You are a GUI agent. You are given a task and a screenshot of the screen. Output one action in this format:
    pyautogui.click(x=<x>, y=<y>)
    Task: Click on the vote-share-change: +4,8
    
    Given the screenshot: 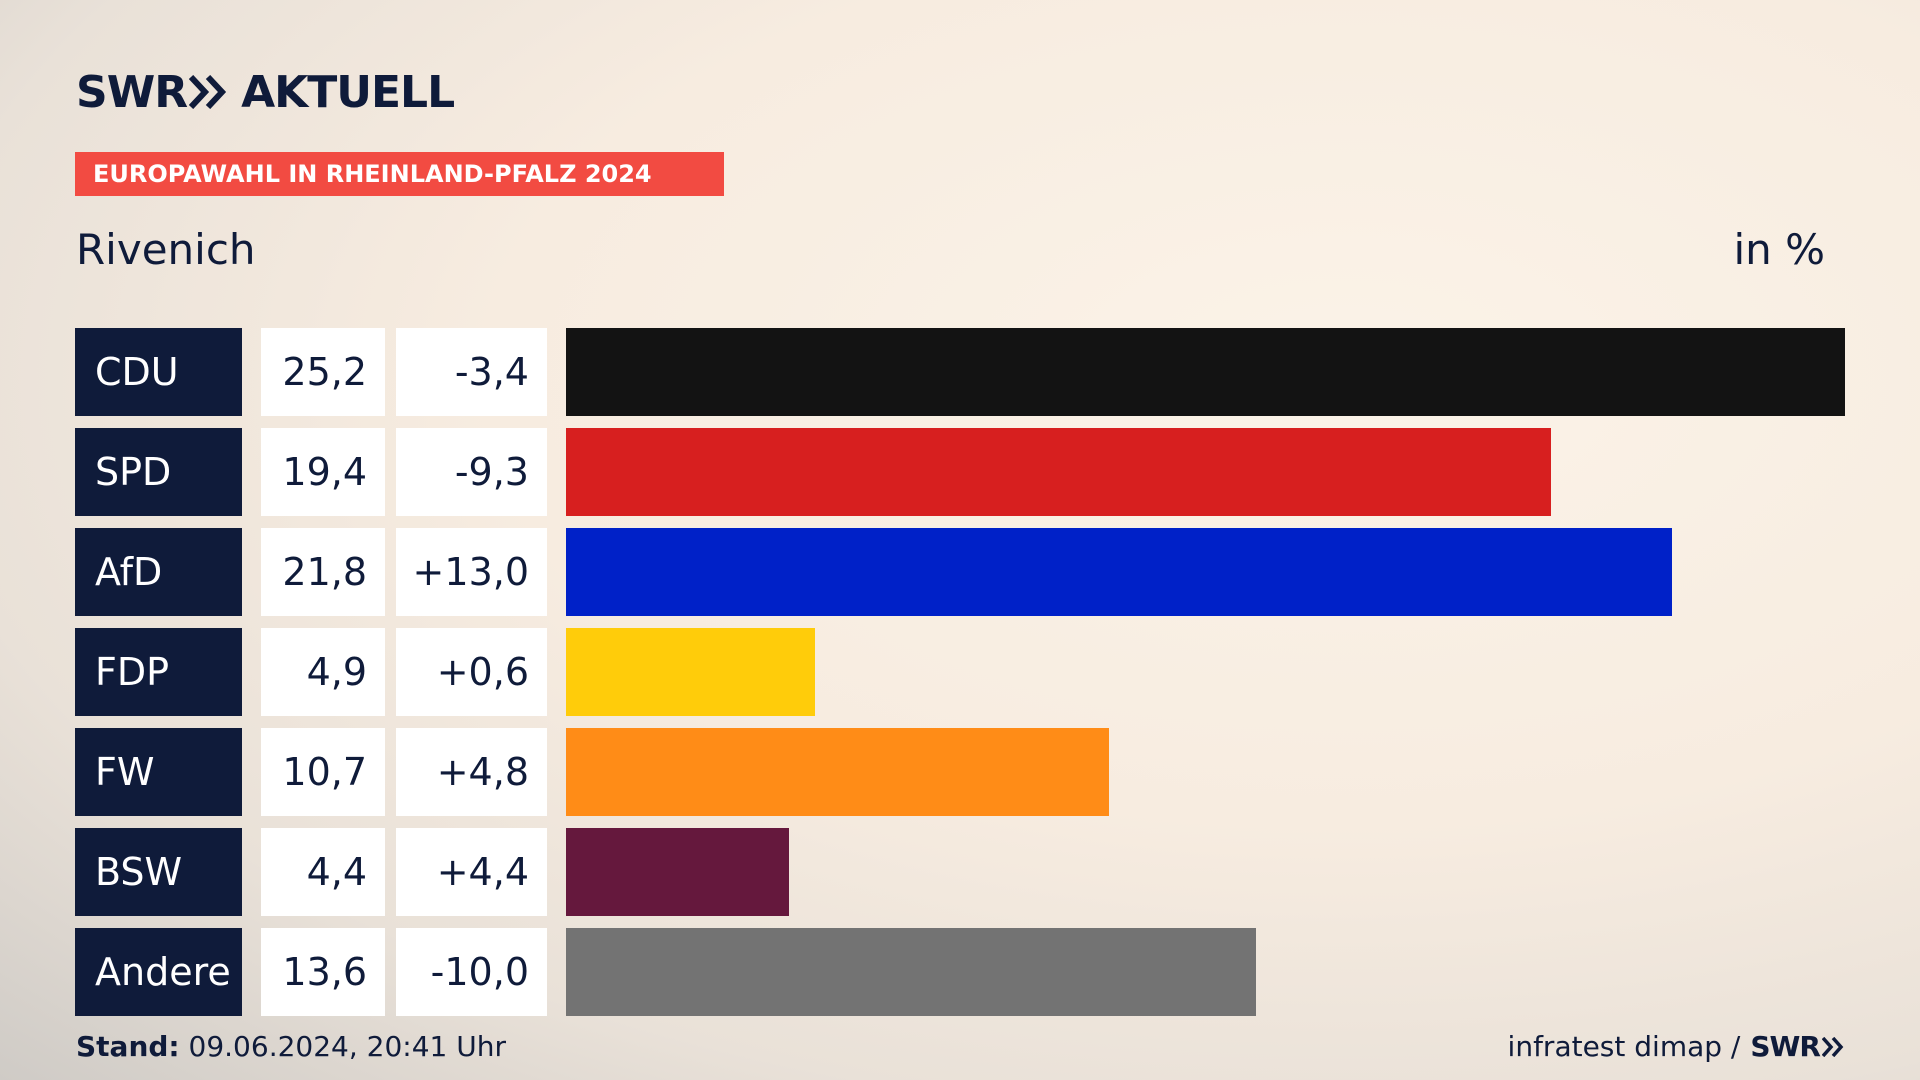 What is the action you would take?
    pyautogui.click(x=471, y=772)
    